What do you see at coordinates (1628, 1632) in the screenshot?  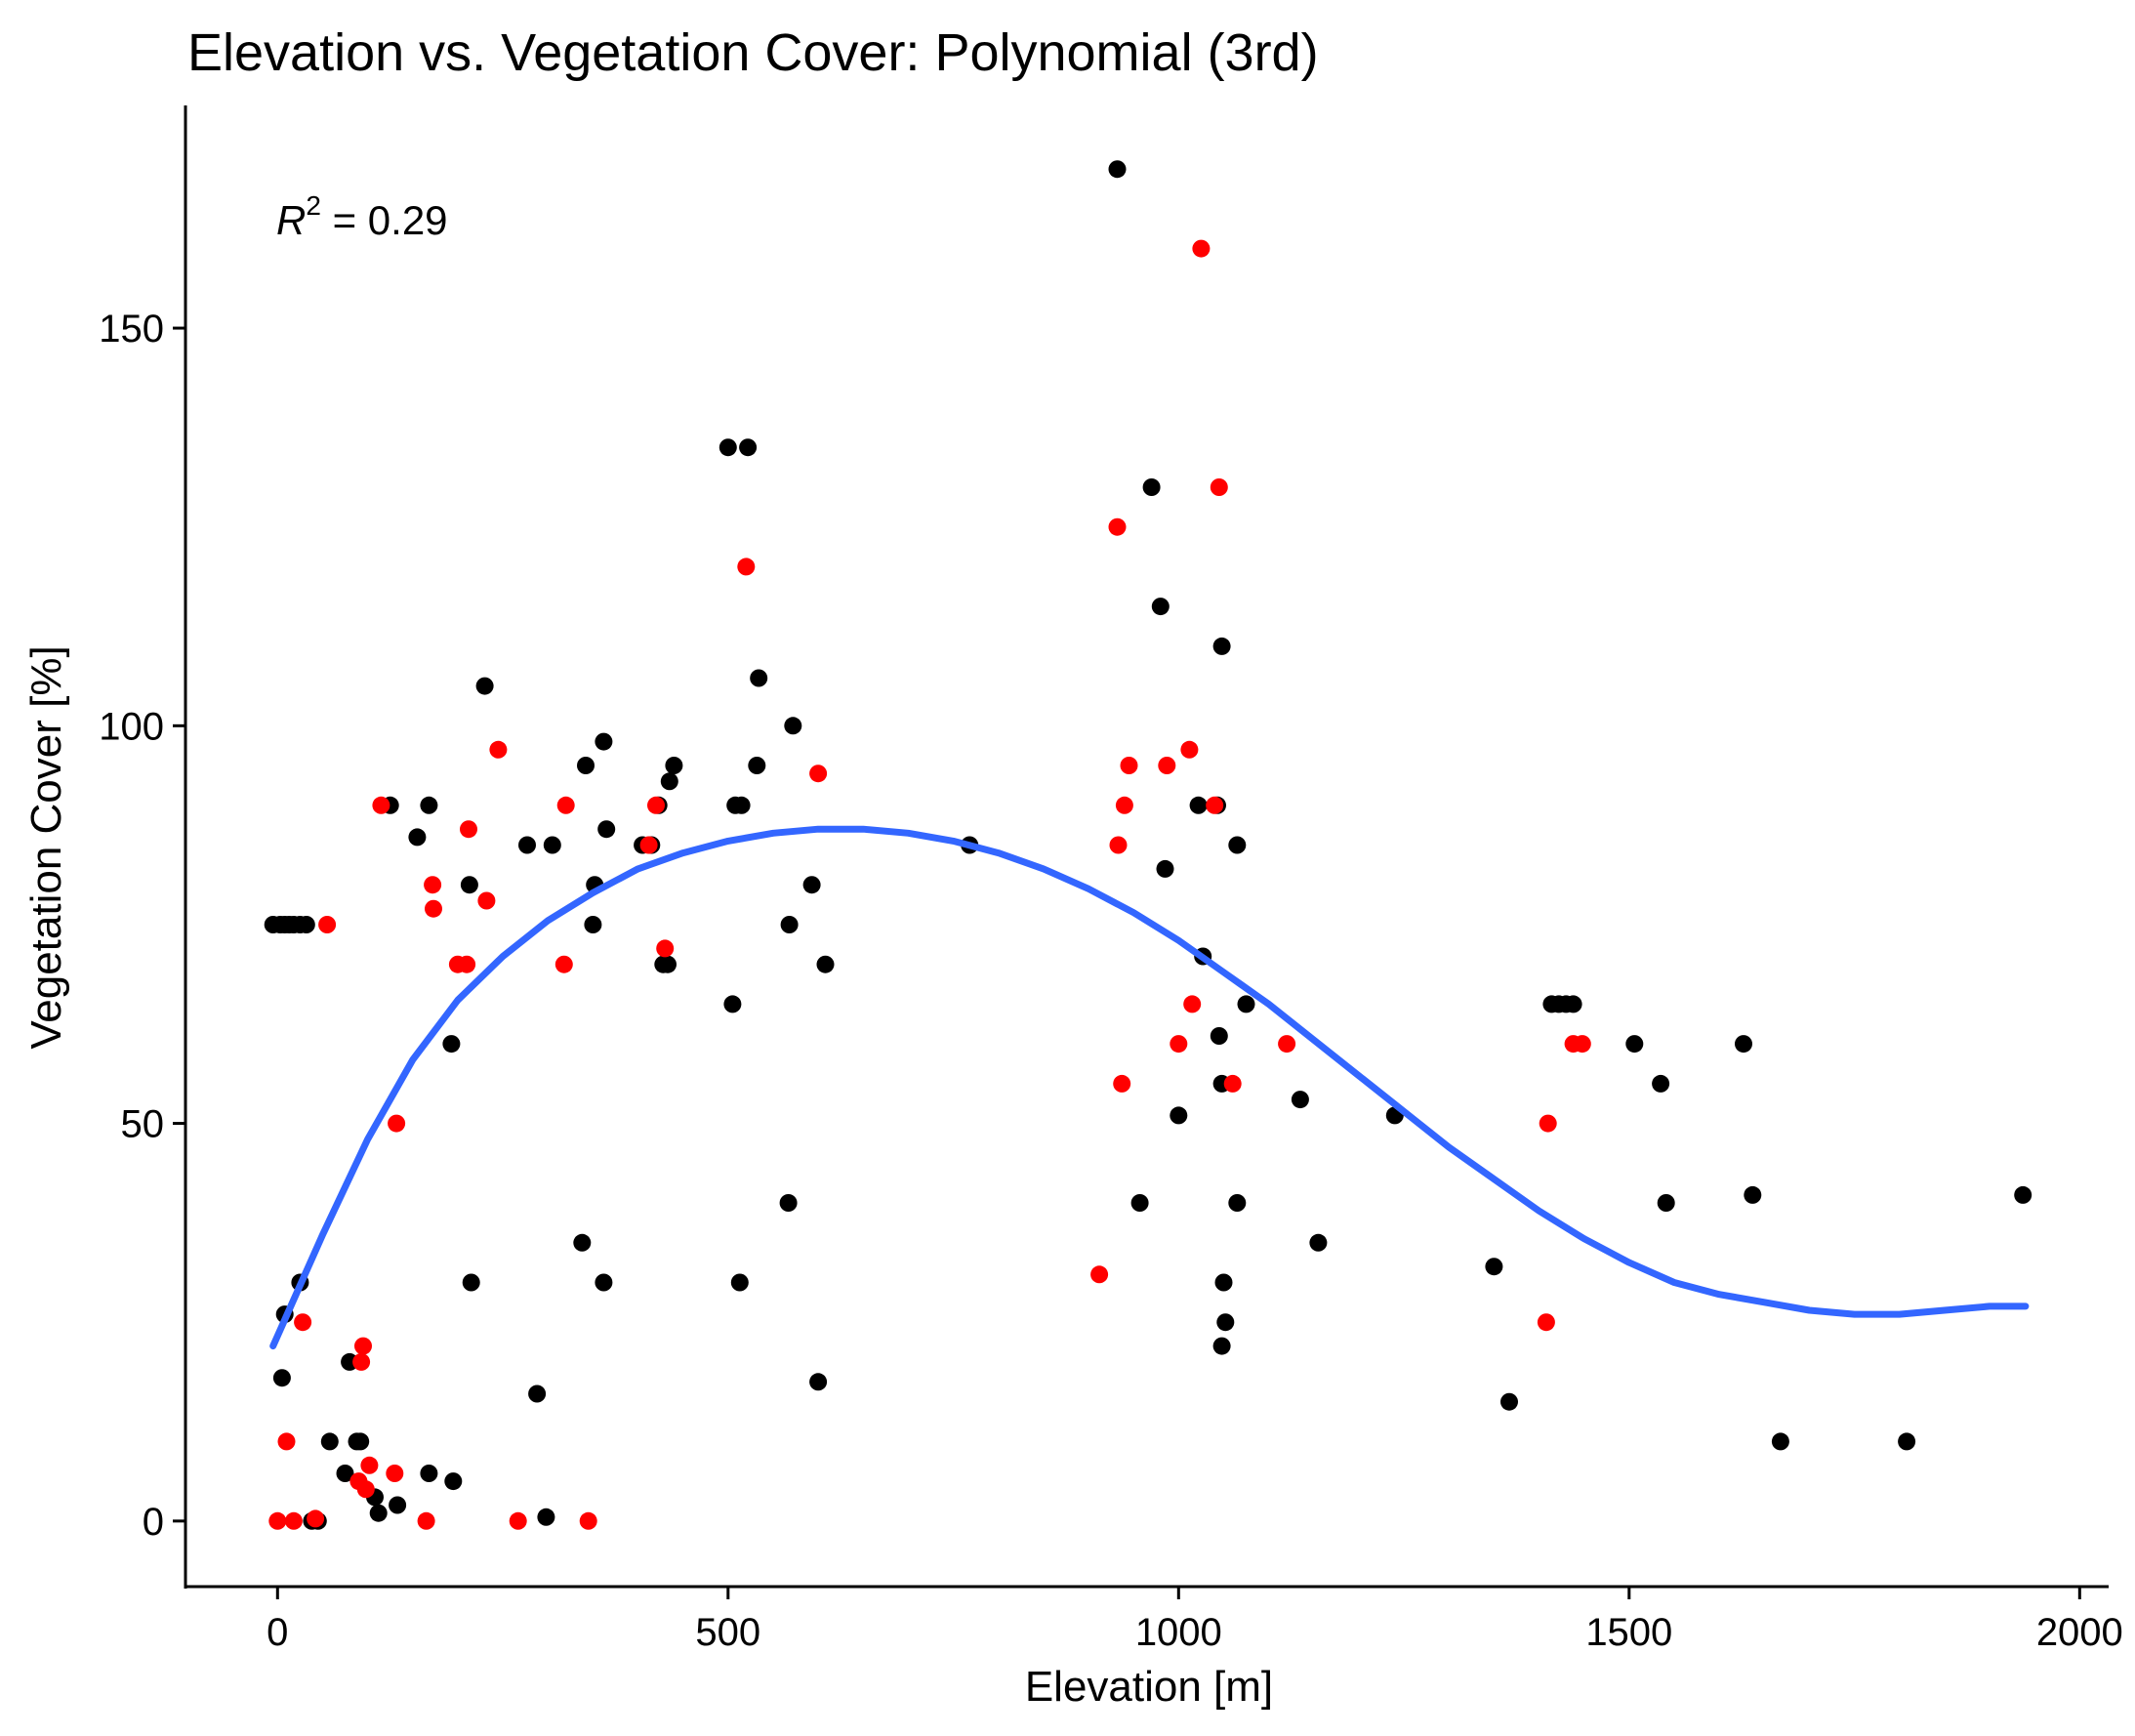 I see `x-tick-label: 1500` at bounding box center [1628, 1632].